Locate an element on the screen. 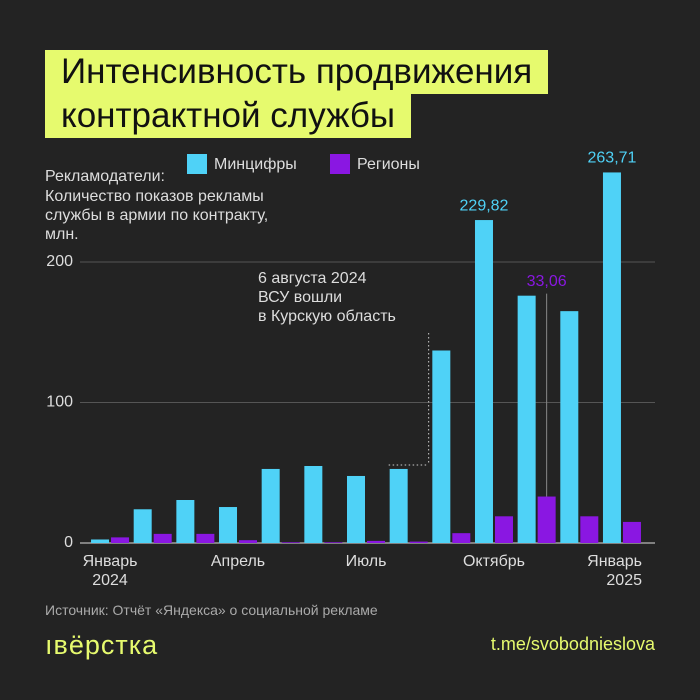 The image size is (700, 700). value-label: 33,06 is located at coordinates (547, 281).